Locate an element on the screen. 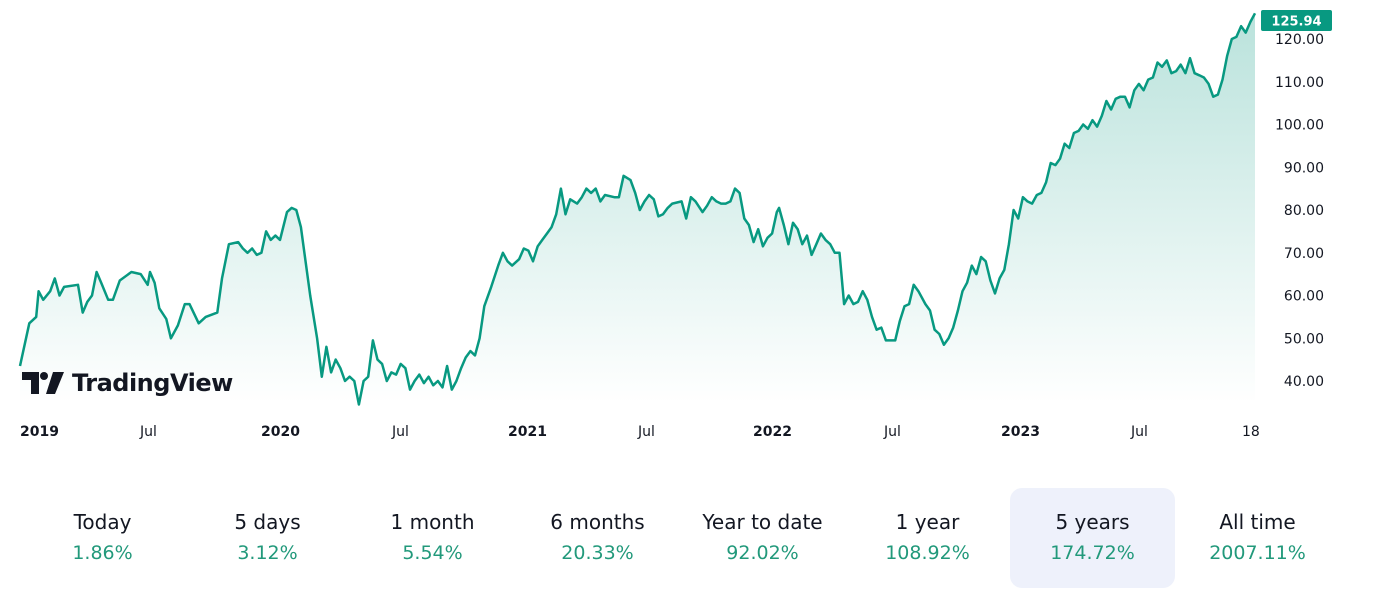  y-tick-label: 50.00 is located at coordinates (1304, 339).